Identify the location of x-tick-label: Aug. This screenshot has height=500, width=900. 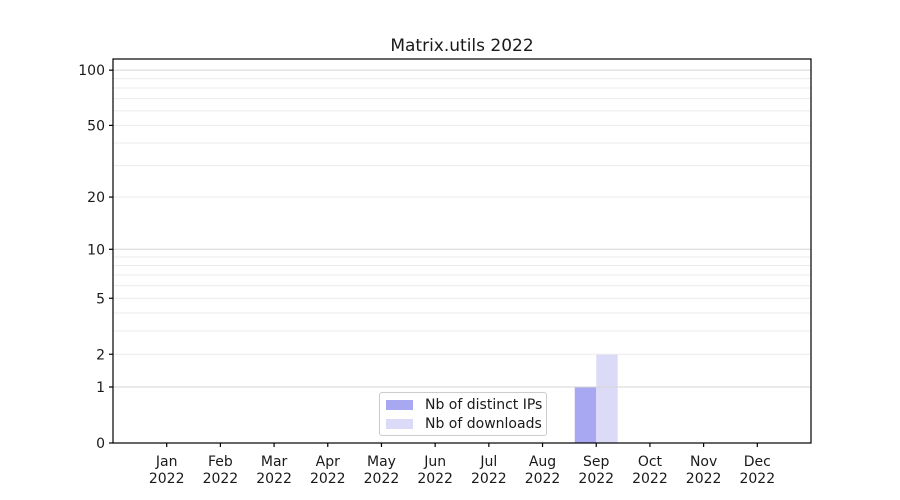
(542, 462).